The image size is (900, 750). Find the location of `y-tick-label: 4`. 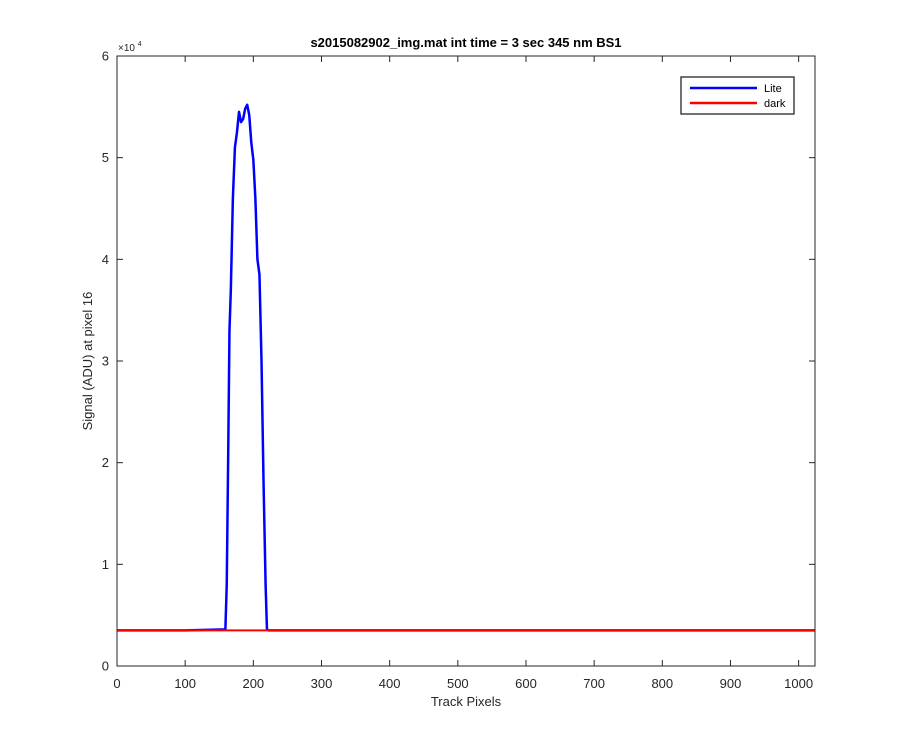

y-tick-label: 4 is located at coordinates (105, 259).